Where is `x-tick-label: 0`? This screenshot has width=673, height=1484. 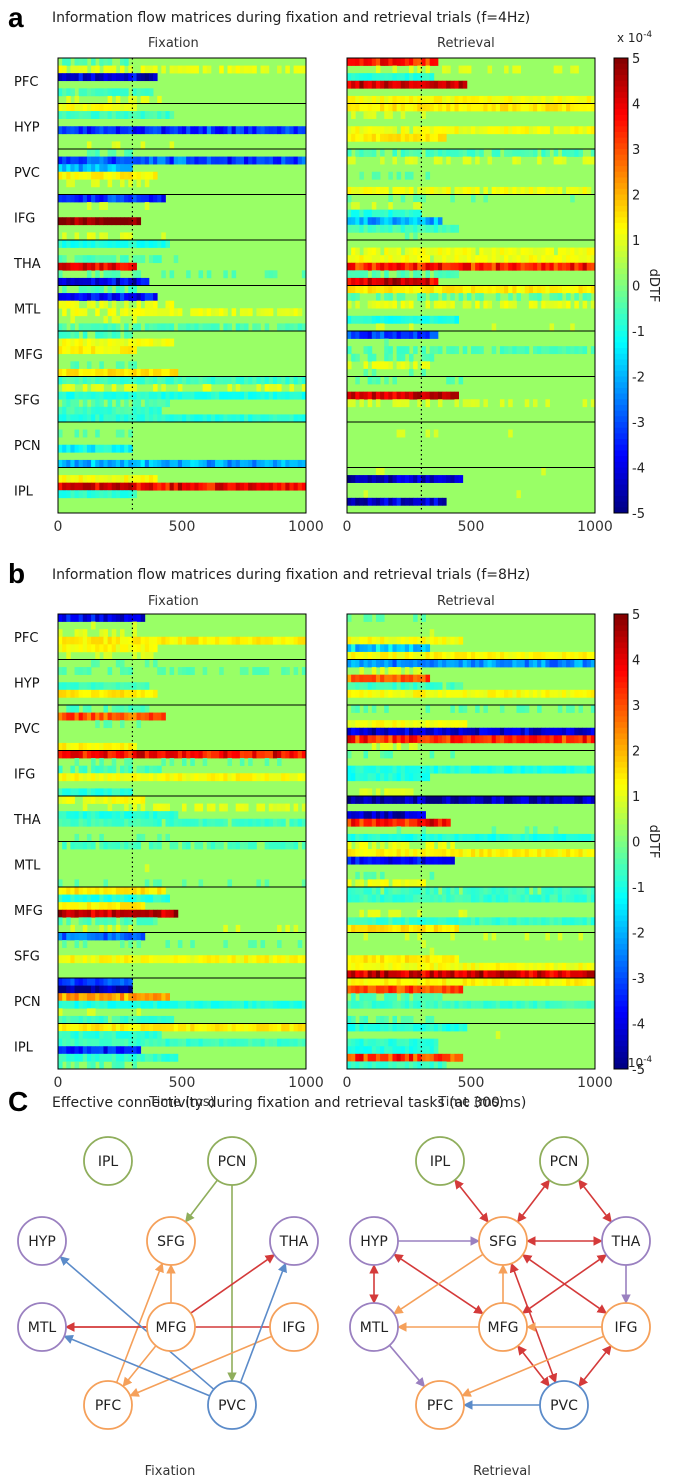
x-tick-label: 0 is located at coordinates (58, 1083).